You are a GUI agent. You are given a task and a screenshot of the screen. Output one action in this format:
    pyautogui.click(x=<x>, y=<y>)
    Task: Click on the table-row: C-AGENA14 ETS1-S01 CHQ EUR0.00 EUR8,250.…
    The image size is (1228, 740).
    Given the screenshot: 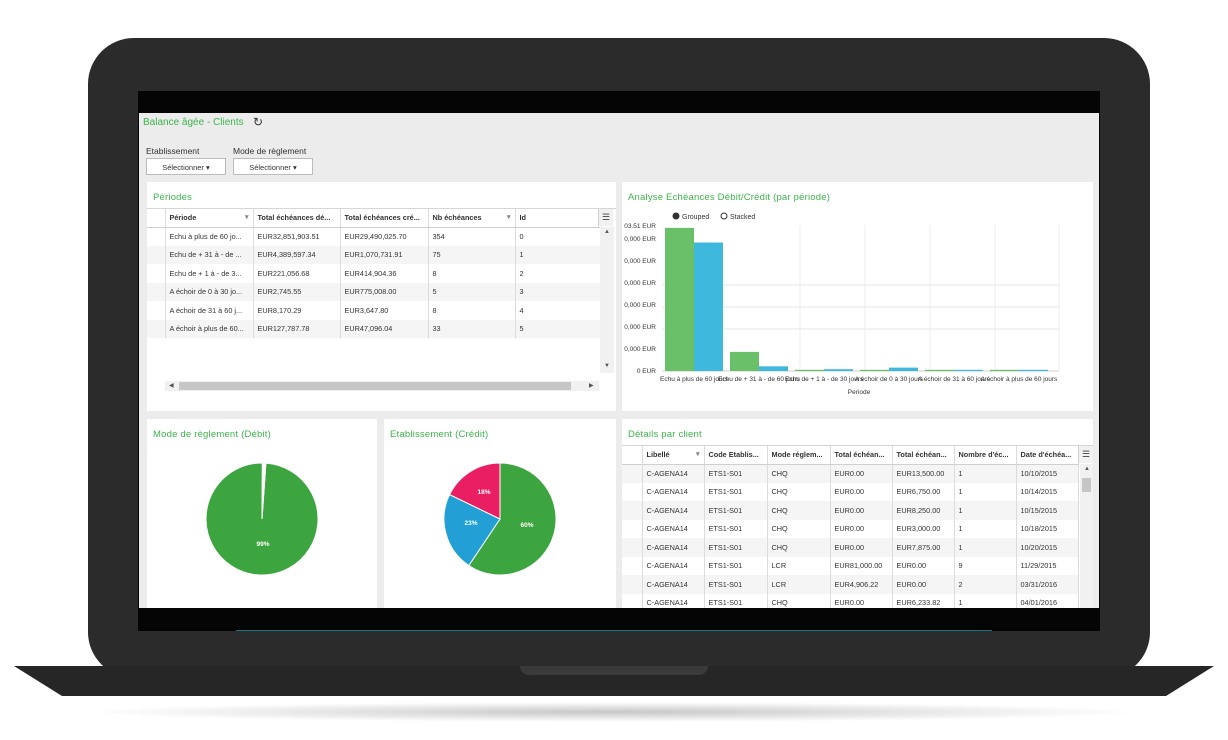 What is the action you would take?
    pyautogui.click(x=850, y=510)
    